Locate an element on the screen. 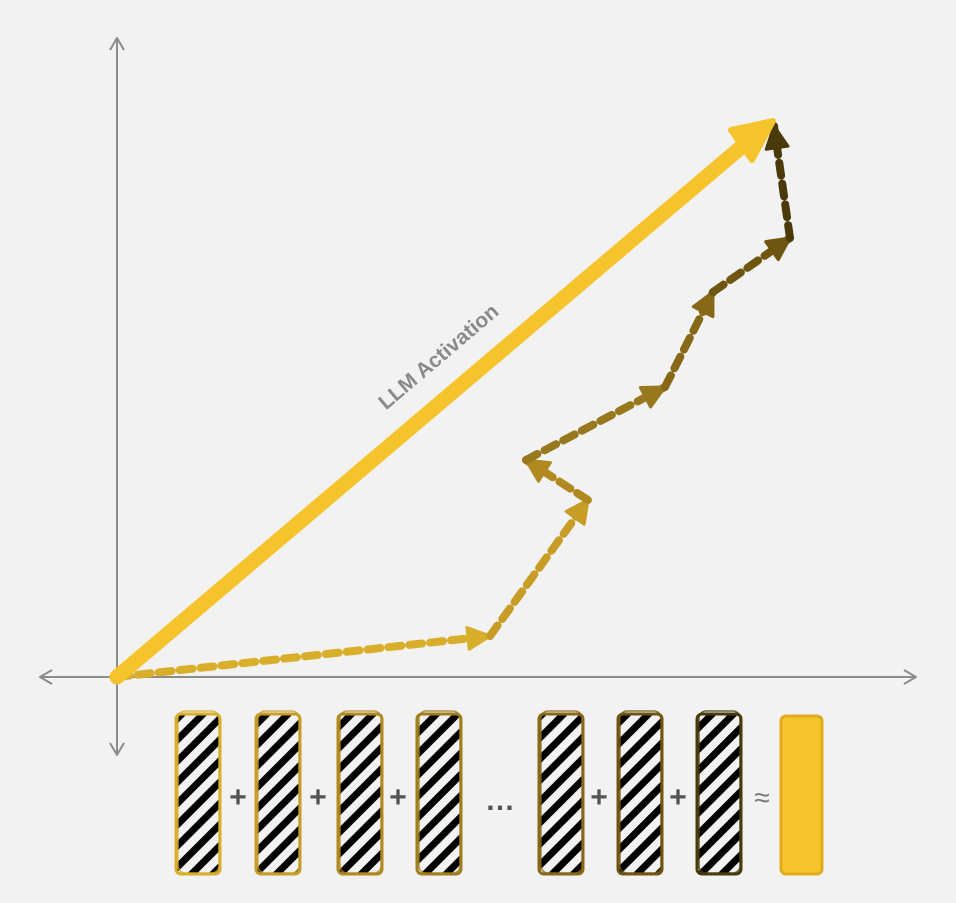  x-axis-right-arrowhead is located at coordinates (910, 677).